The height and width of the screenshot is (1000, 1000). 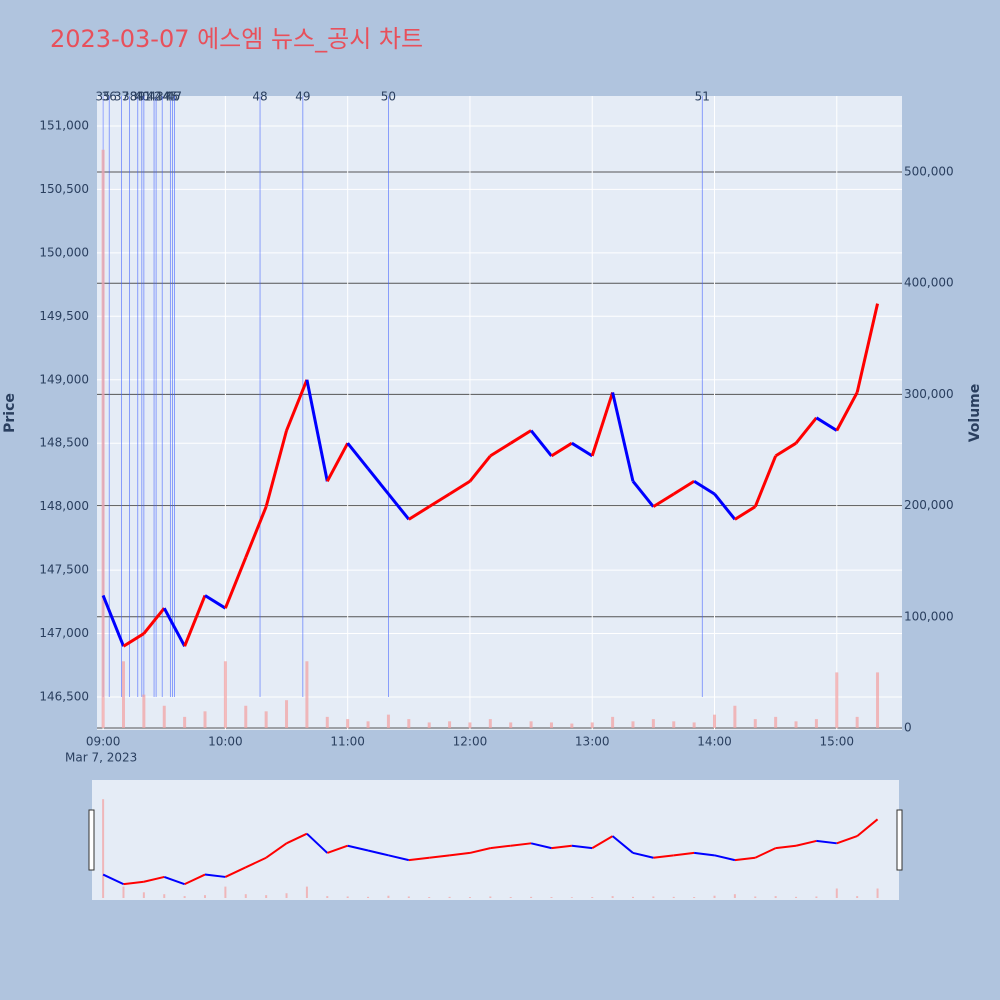 I want to click on news-label: 44, so click(x=162, y=97).